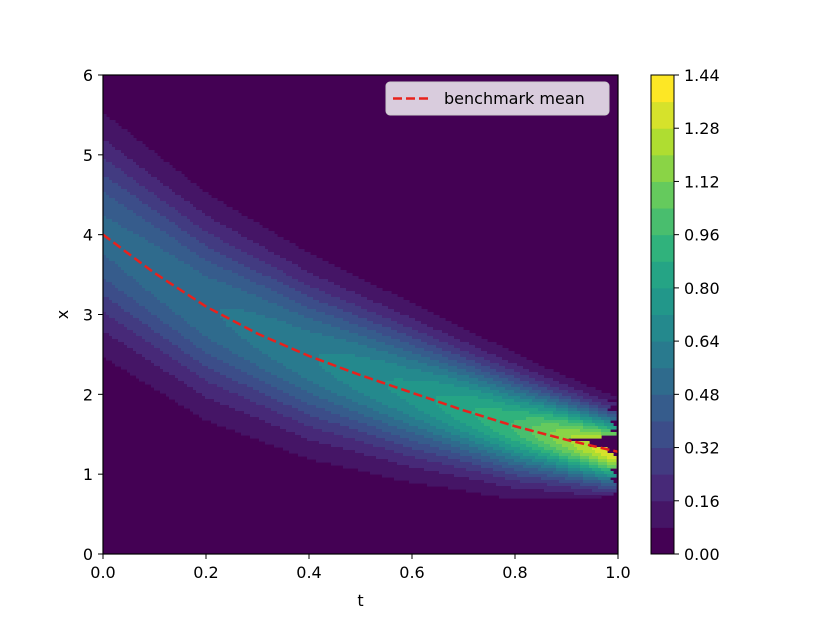  Describe the element at coordinates (697, 315) in the screenshot. I see `colorbar-ticks: 0.00 0.16 0.32 0.48 0.64 0.80 0.96 1.12 1.28 1.44` at that location.